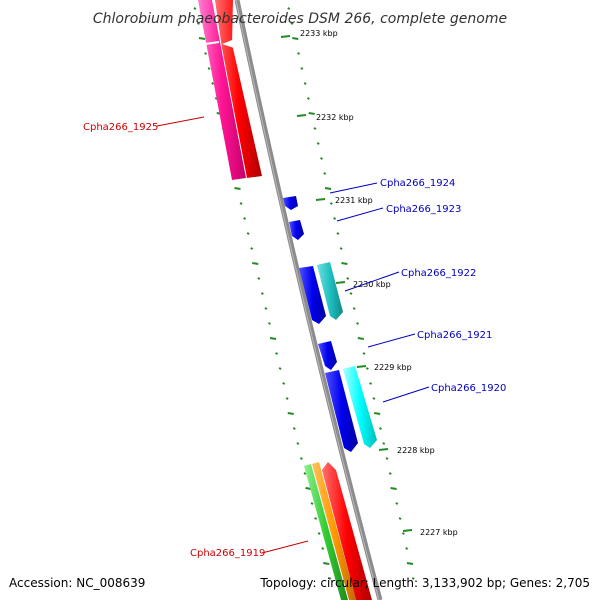 Image resolution: width=600 pixels, height=600 pixels. Describe the element at coordinates (326, 532) in the screenshot. I see `gene-feature-green-1919` at that location.